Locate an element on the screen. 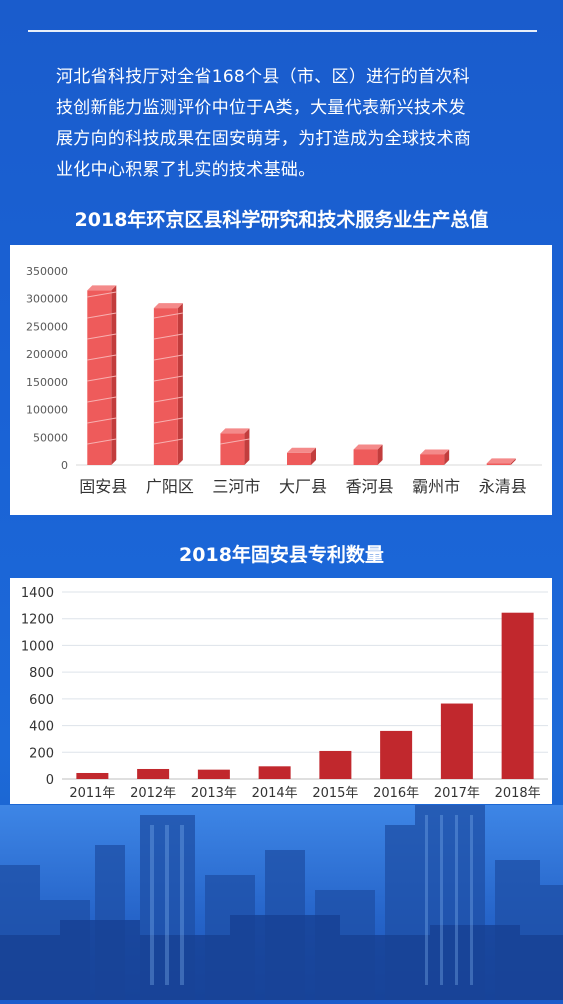 This screenshot has width=563, height=1004. chart1-title: 2018年环京区县科学研究和技术服务业生产总值 is located at coordinates (281, 220).